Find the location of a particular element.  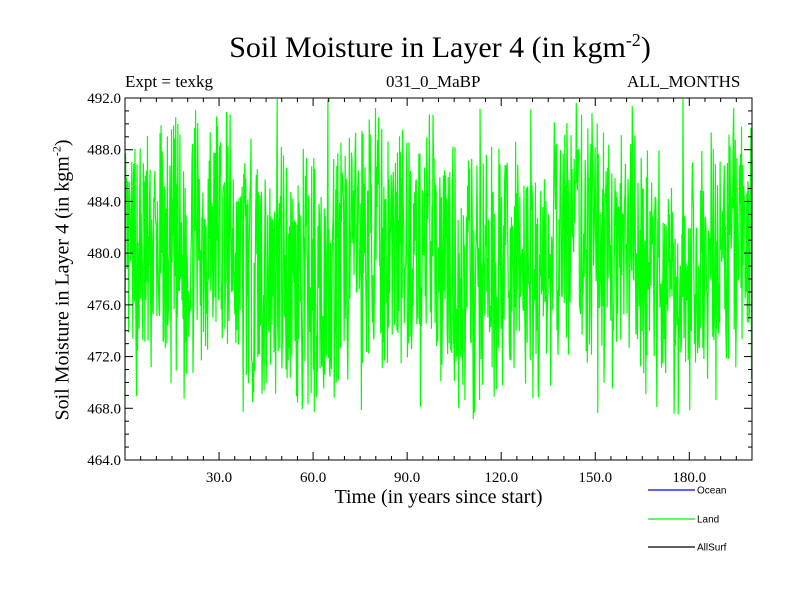

x-tick-label: 60.0 is located at coordinates (313, 478).